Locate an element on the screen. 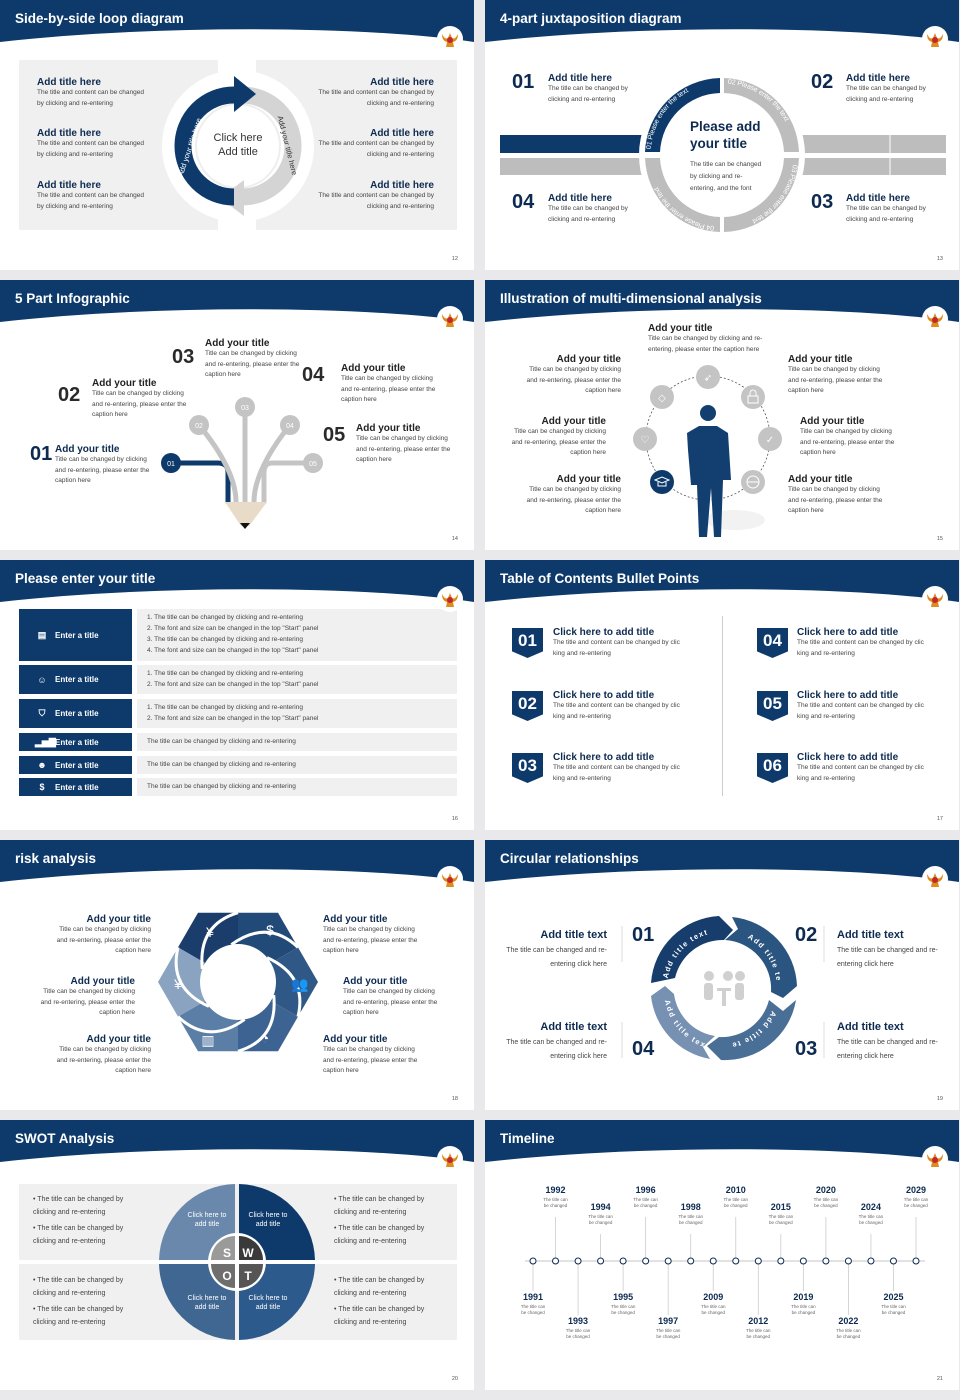 The height and width of the screenshot is (1400, 960). event-year: 2015 is located at coordinates (781, 1207).